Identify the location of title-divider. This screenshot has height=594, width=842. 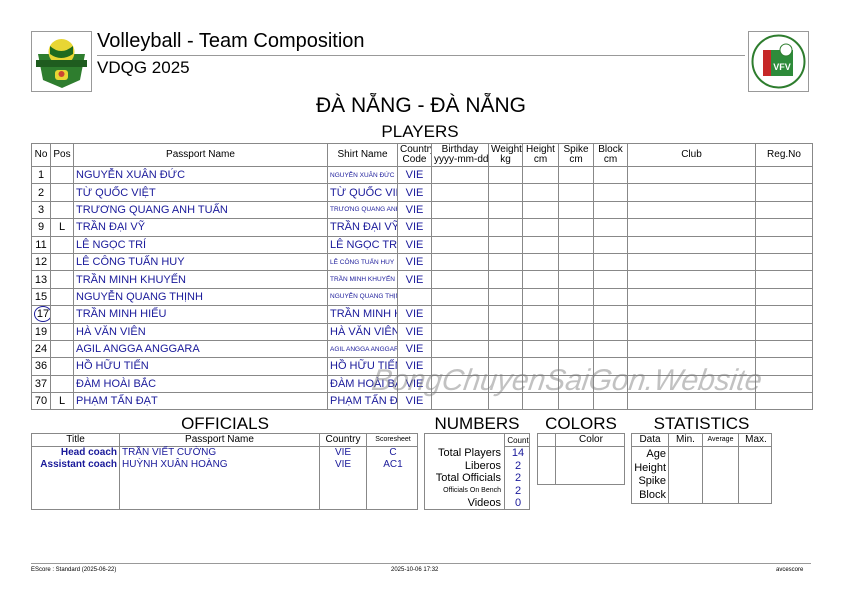
(421, 55).